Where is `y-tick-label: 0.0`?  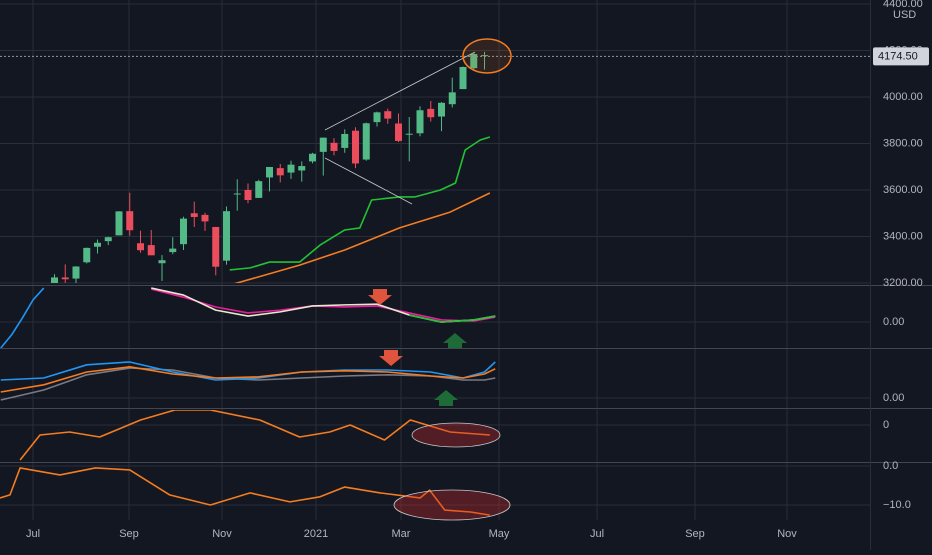 y-tick-label: 0.0 is located at coordinates (890, 466).